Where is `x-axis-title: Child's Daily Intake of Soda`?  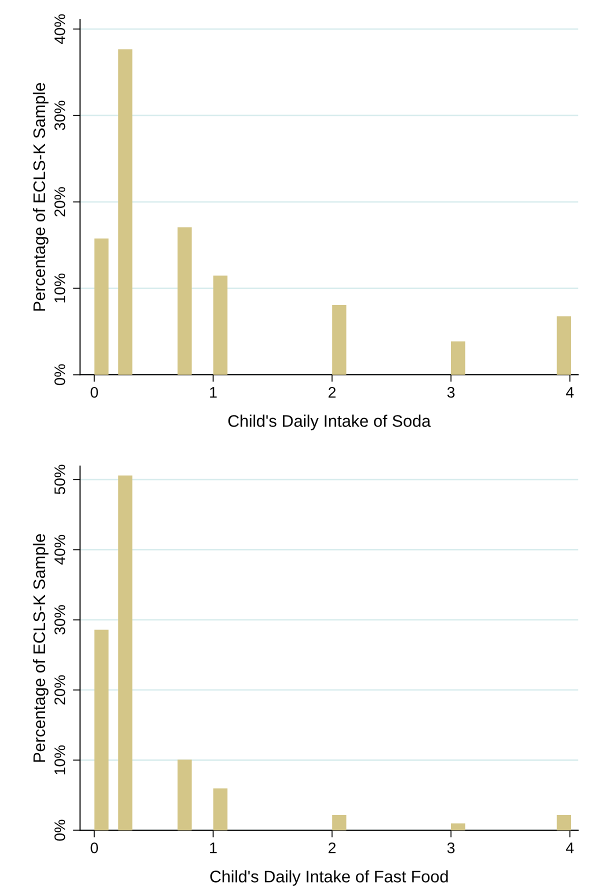
x-axis-title: Child's Daily Intake of Soda is located at coordinates (329, 422).